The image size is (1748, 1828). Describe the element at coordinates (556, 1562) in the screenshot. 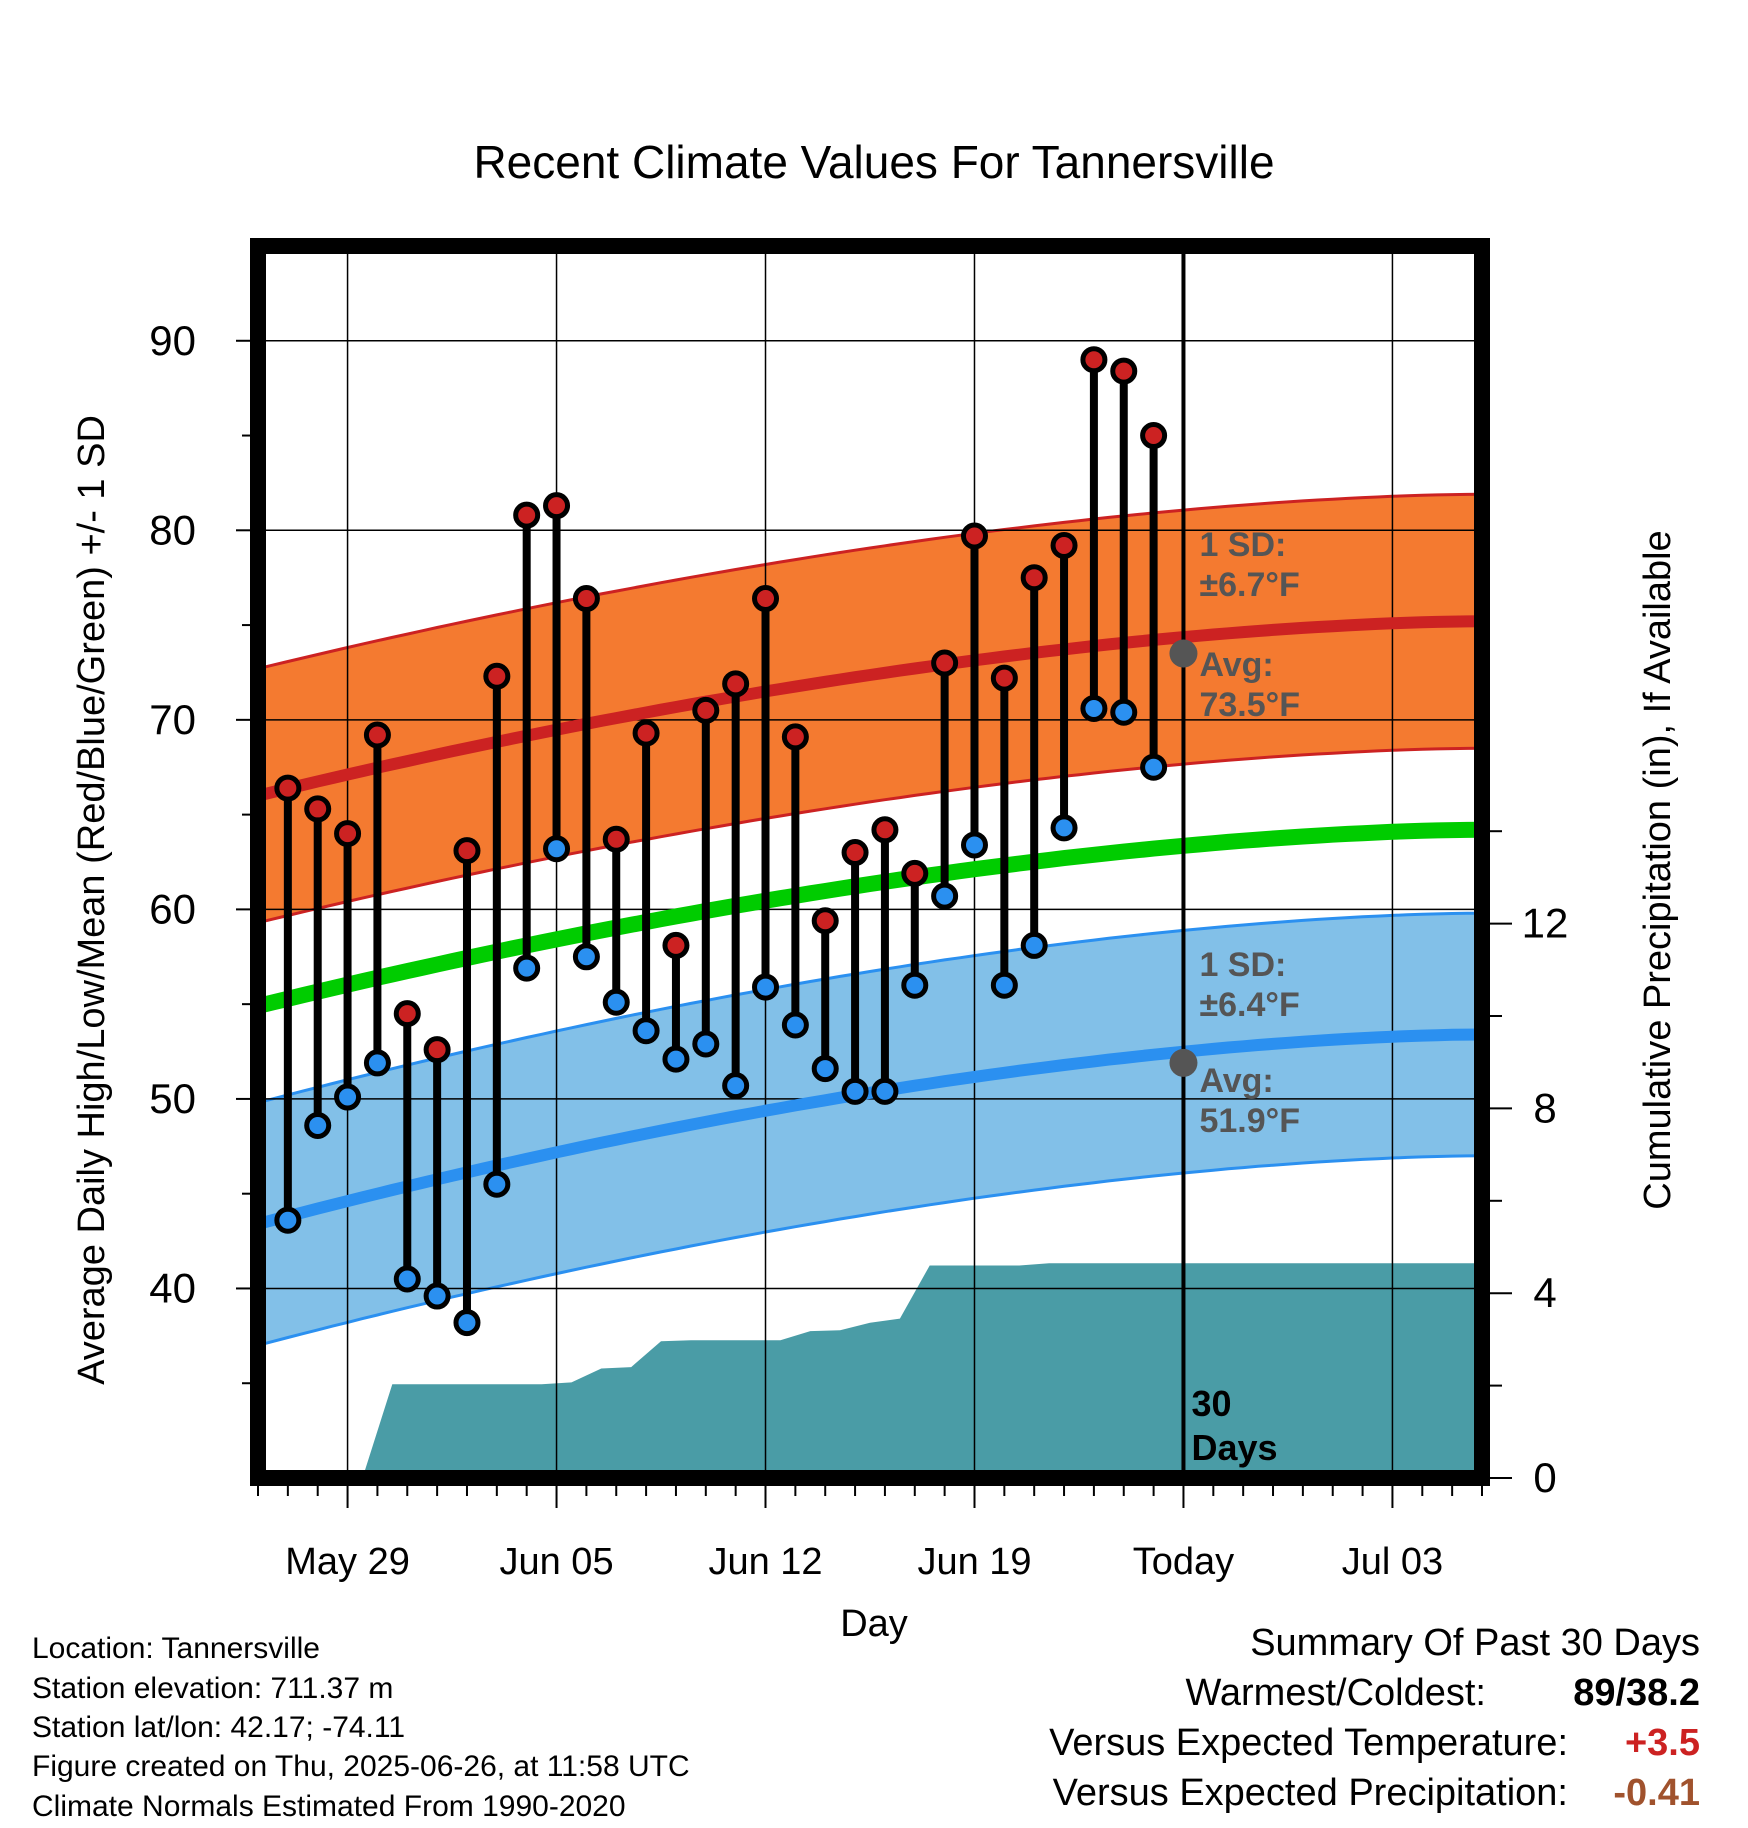

I see `x-tick-label: Jun 05` at that location.